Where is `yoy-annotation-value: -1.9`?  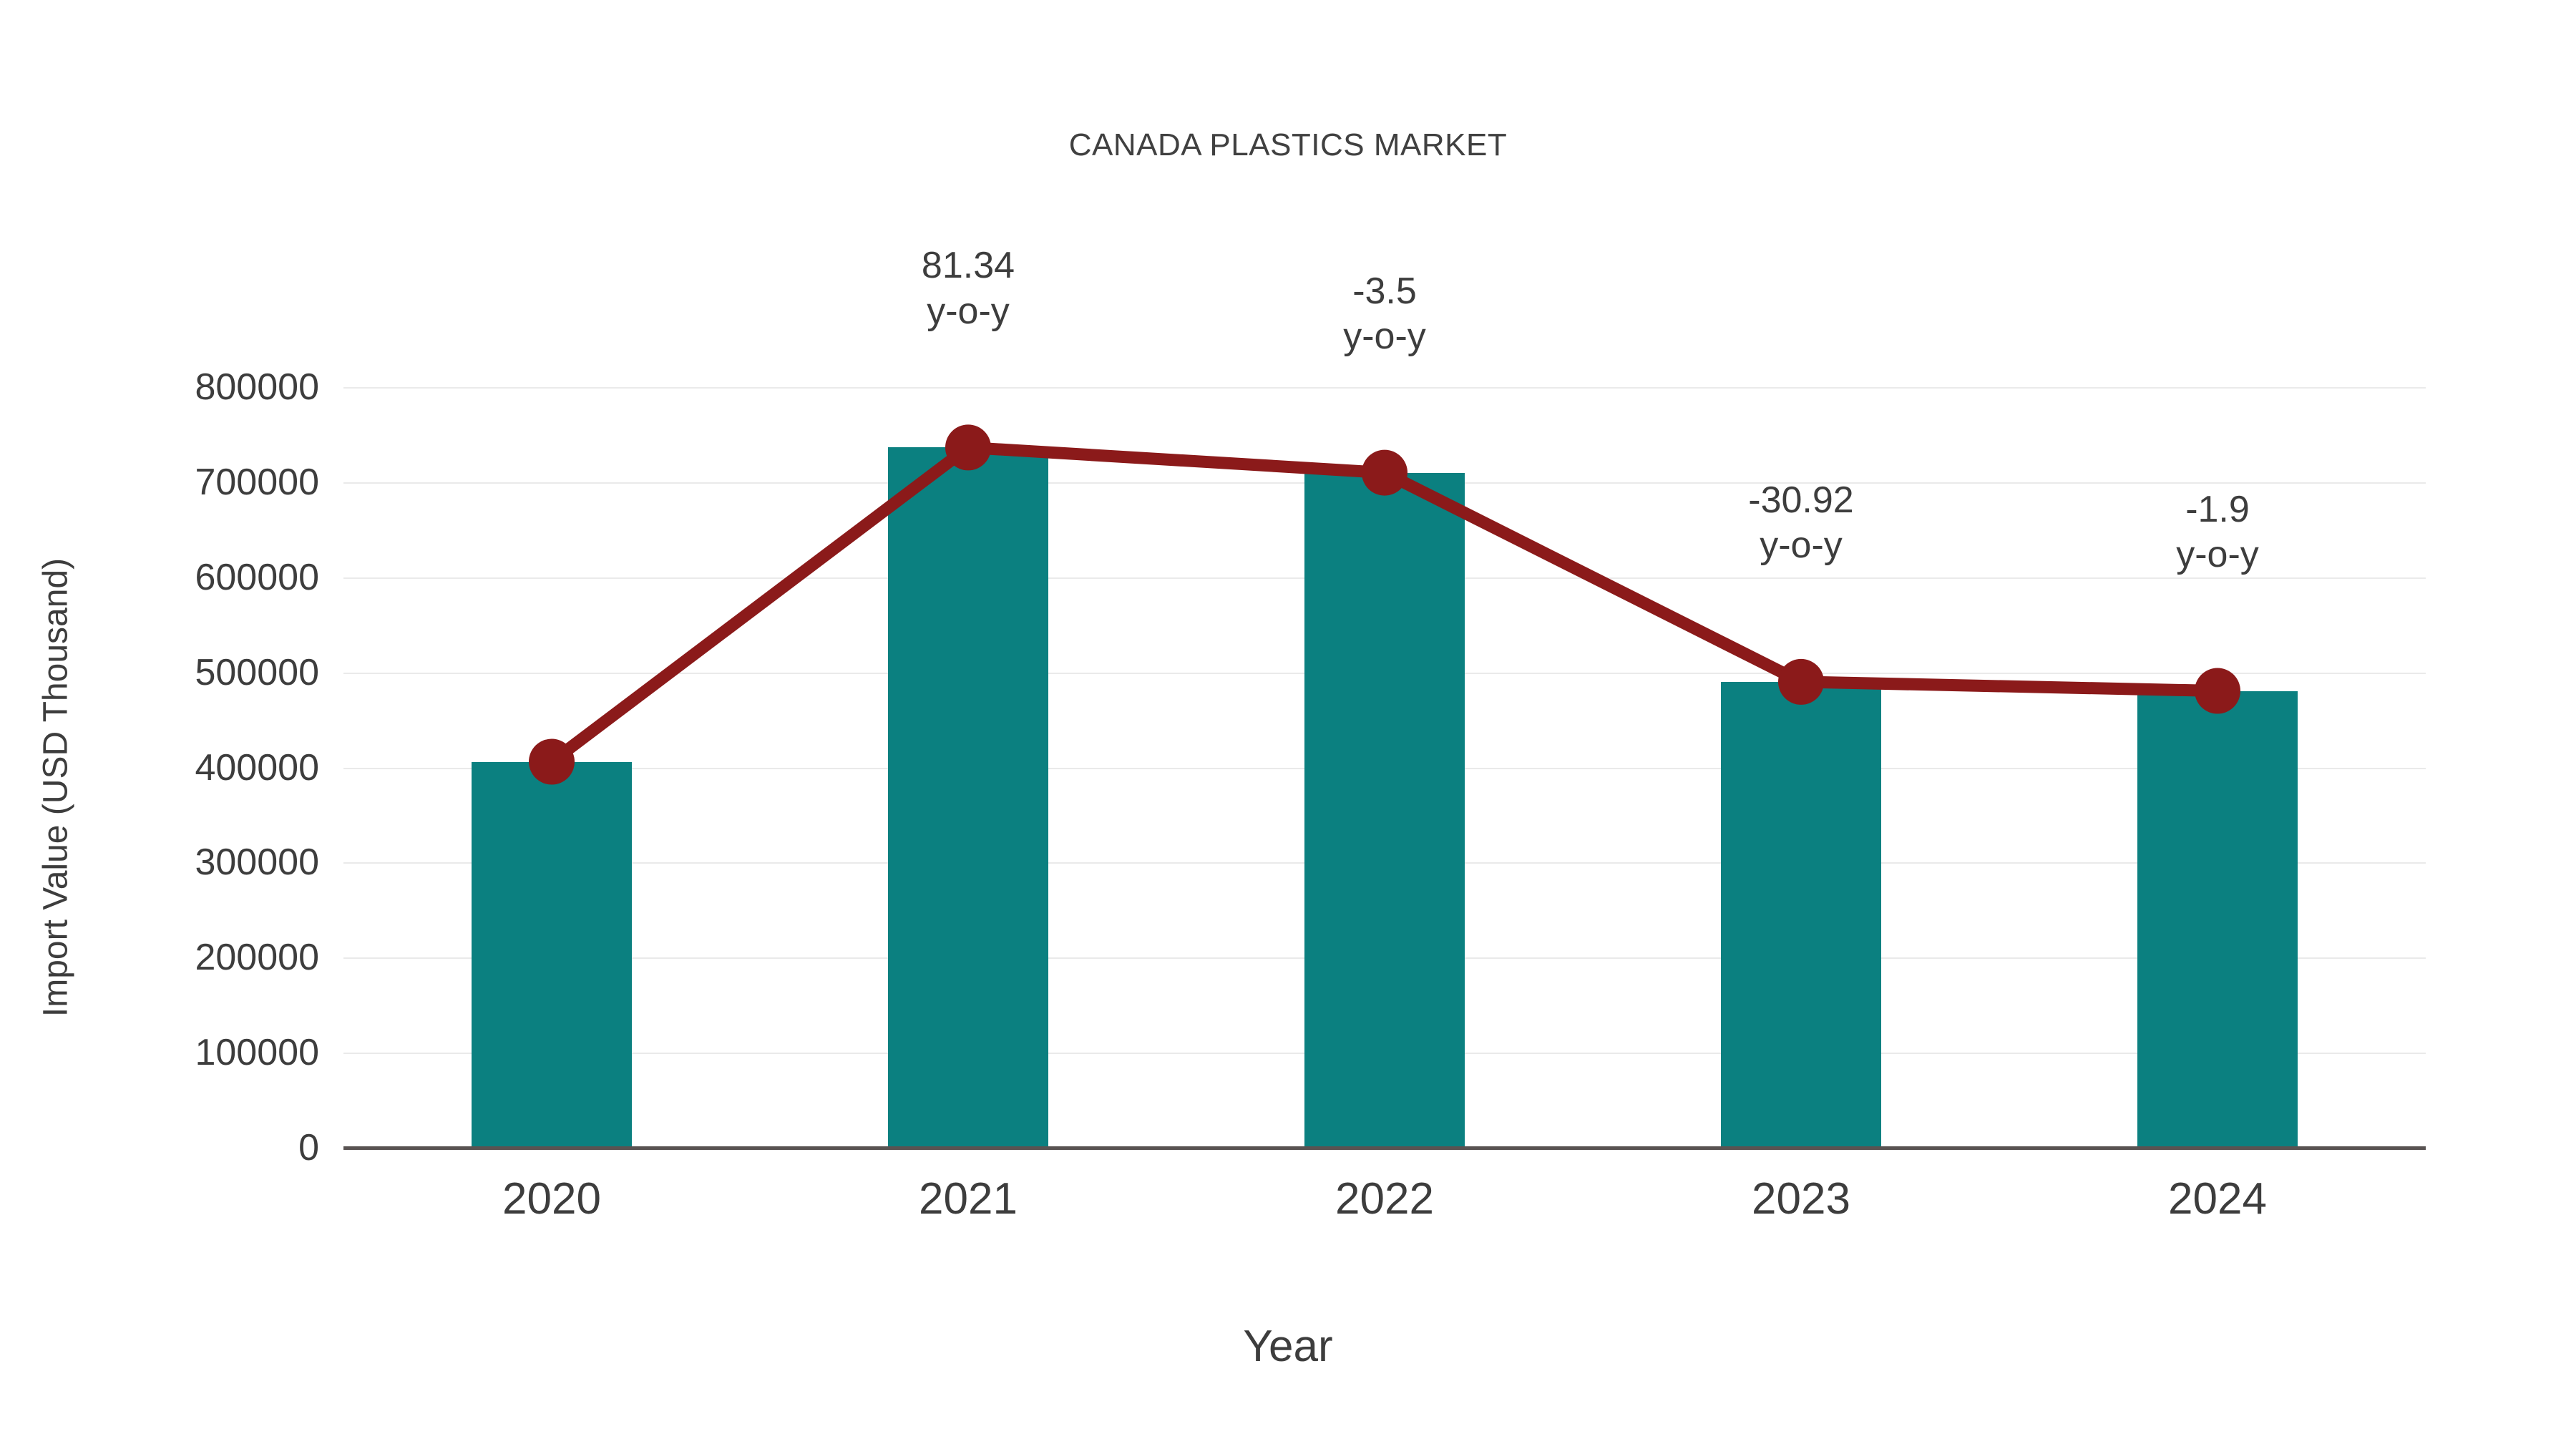 yoy-annotation-value: -1.9 is located at coordinates (2217, 509).